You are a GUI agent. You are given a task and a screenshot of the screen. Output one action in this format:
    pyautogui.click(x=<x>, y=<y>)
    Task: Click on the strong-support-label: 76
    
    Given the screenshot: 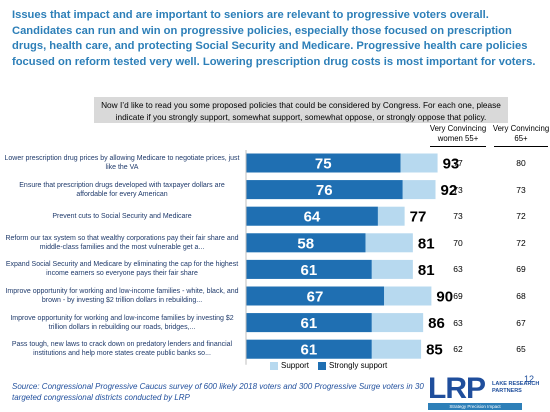 What is the action you would take?
    pyautogui.click(x=324, y=190)
    